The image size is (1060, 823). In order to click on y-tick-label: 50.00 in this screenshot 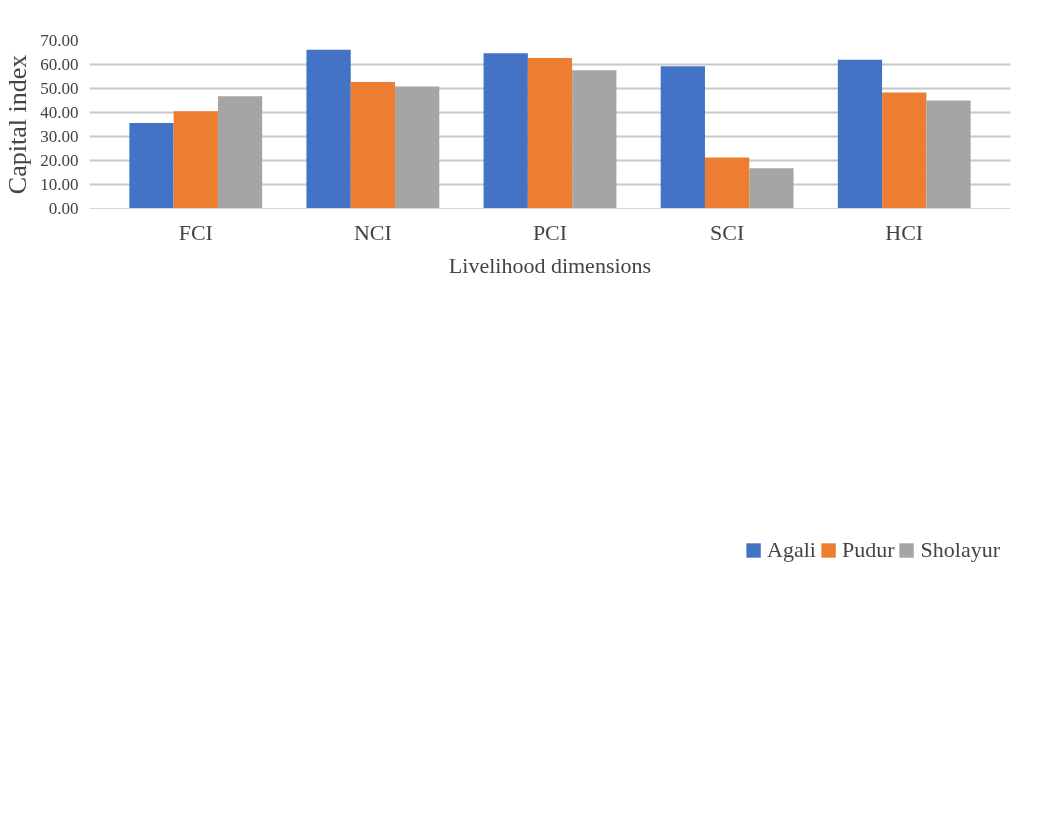, I will do `click(59, 88)`.